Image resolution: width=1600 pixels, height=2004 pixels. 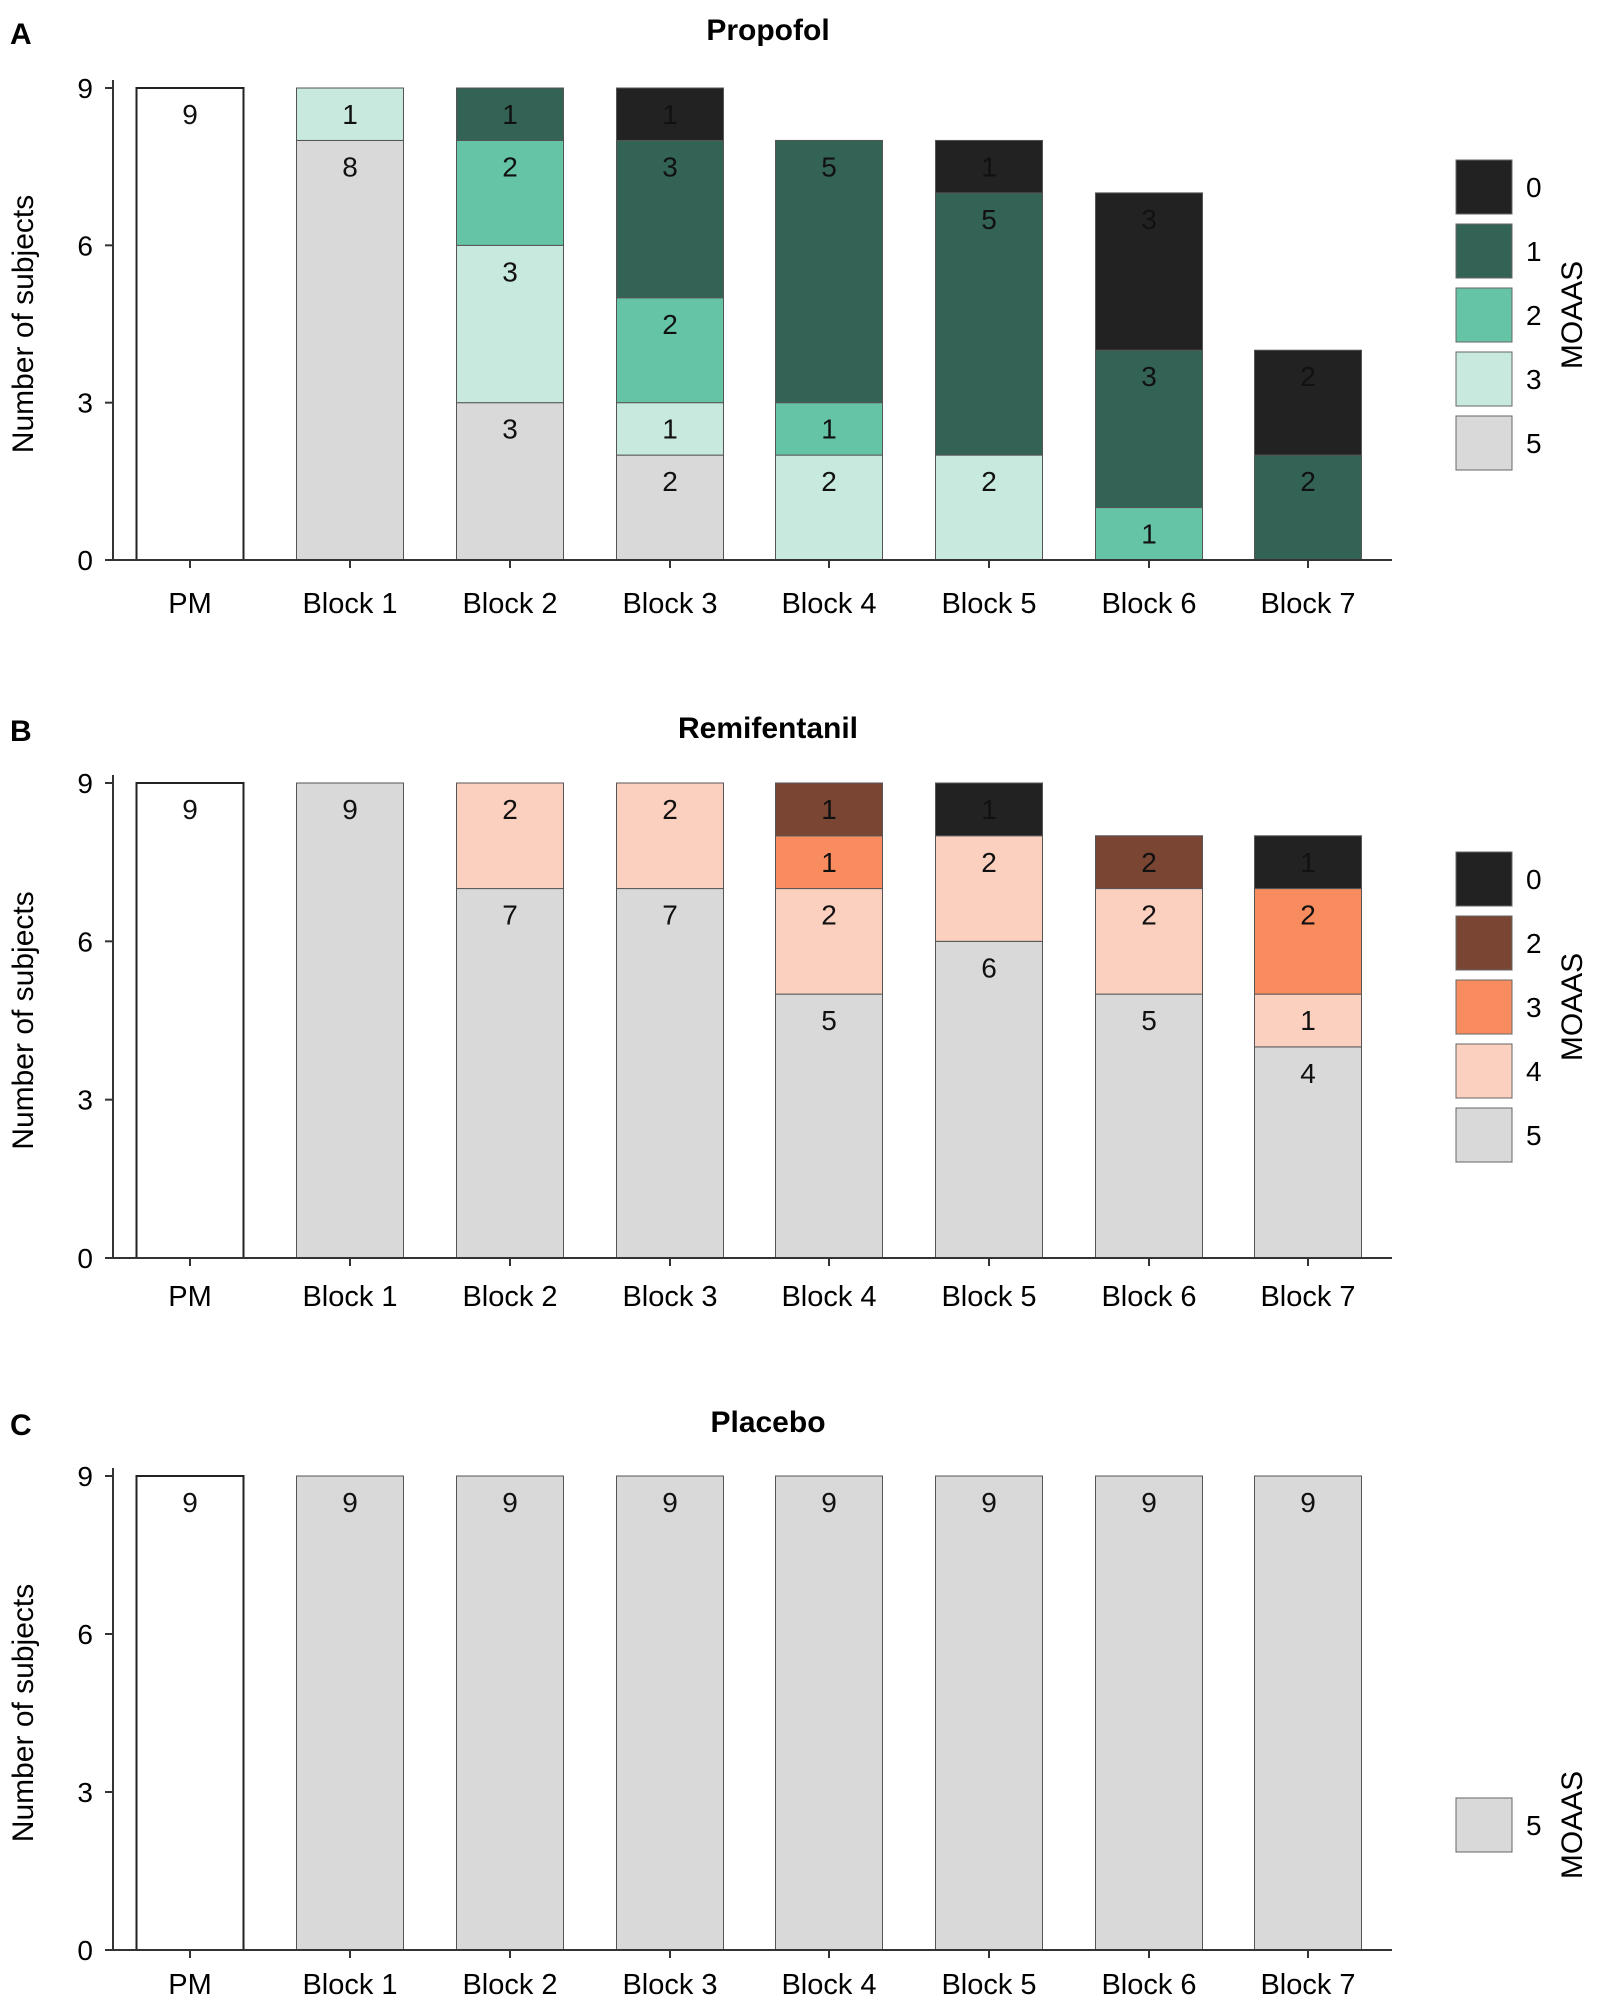 What do you see at coordinates (1308, 1073) in the screenshot?
I see `bar-segment-label: 4` at bounding box center [1308, 1073].